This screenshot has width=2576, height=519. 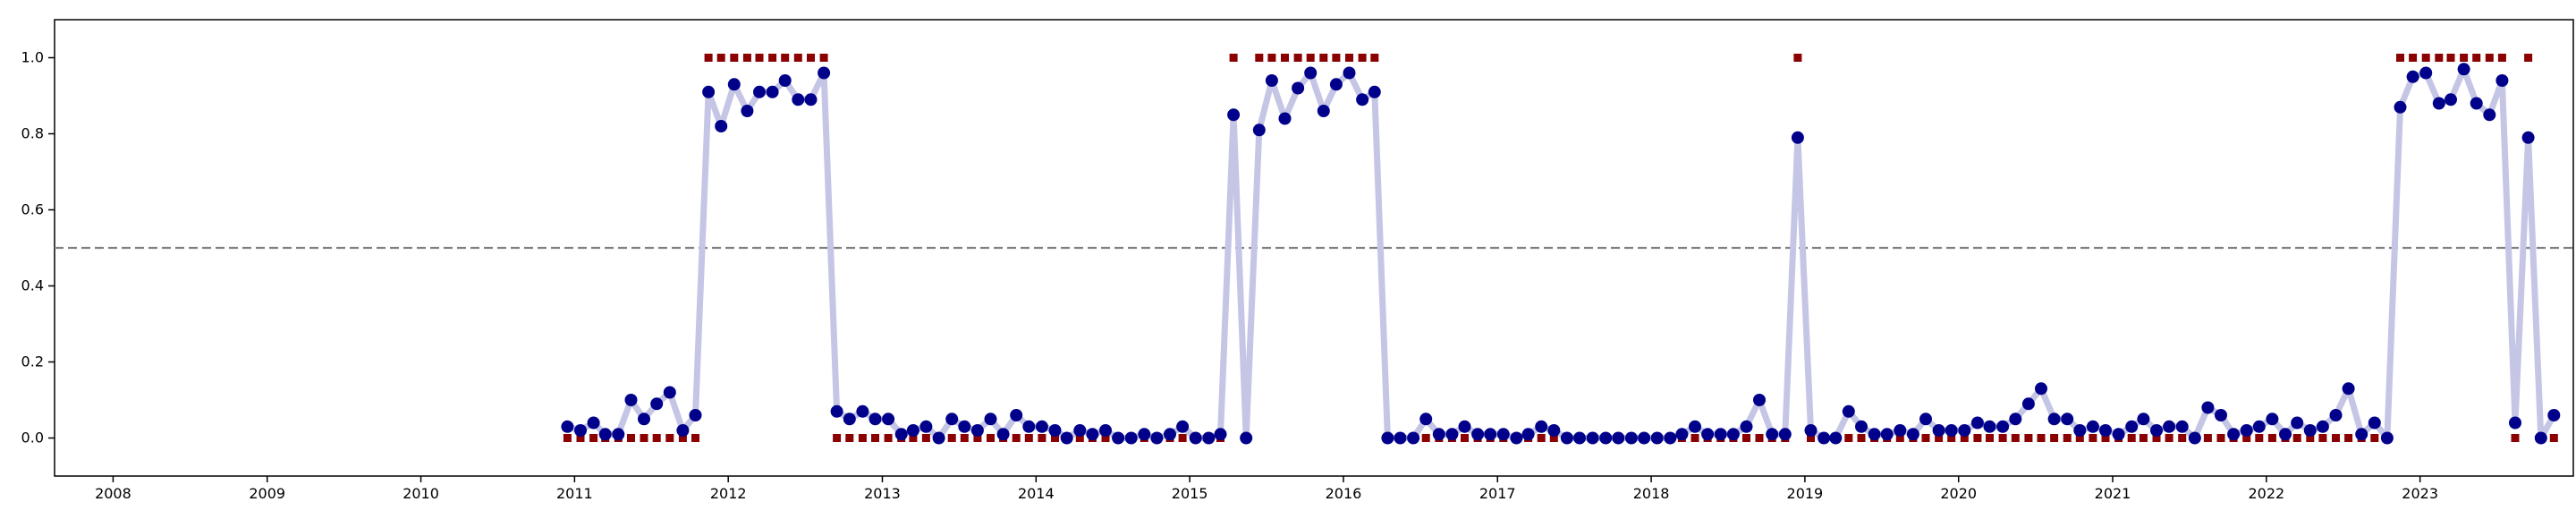 I want to click on x-tick-label: 2021, so click(x=2113, y=493).